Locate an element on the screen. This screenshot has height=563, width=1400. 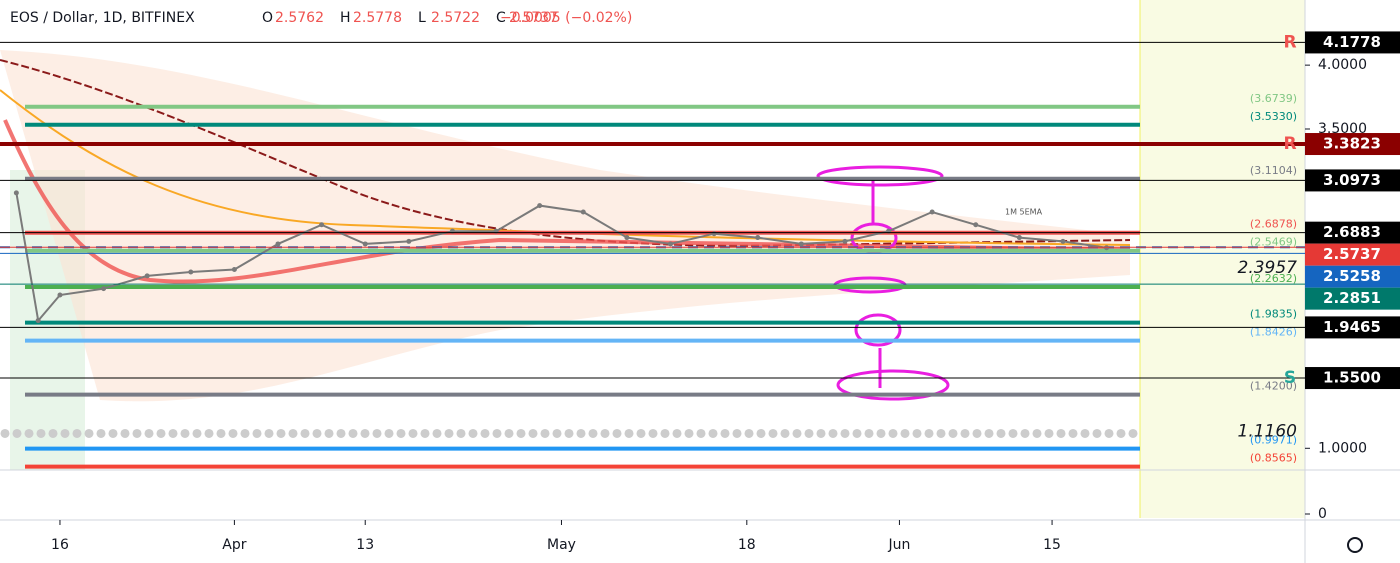
ohlc: O 2.5762 H 2.5778 L 2.5722 C 2.5737 is located at coordinates (410, 18).